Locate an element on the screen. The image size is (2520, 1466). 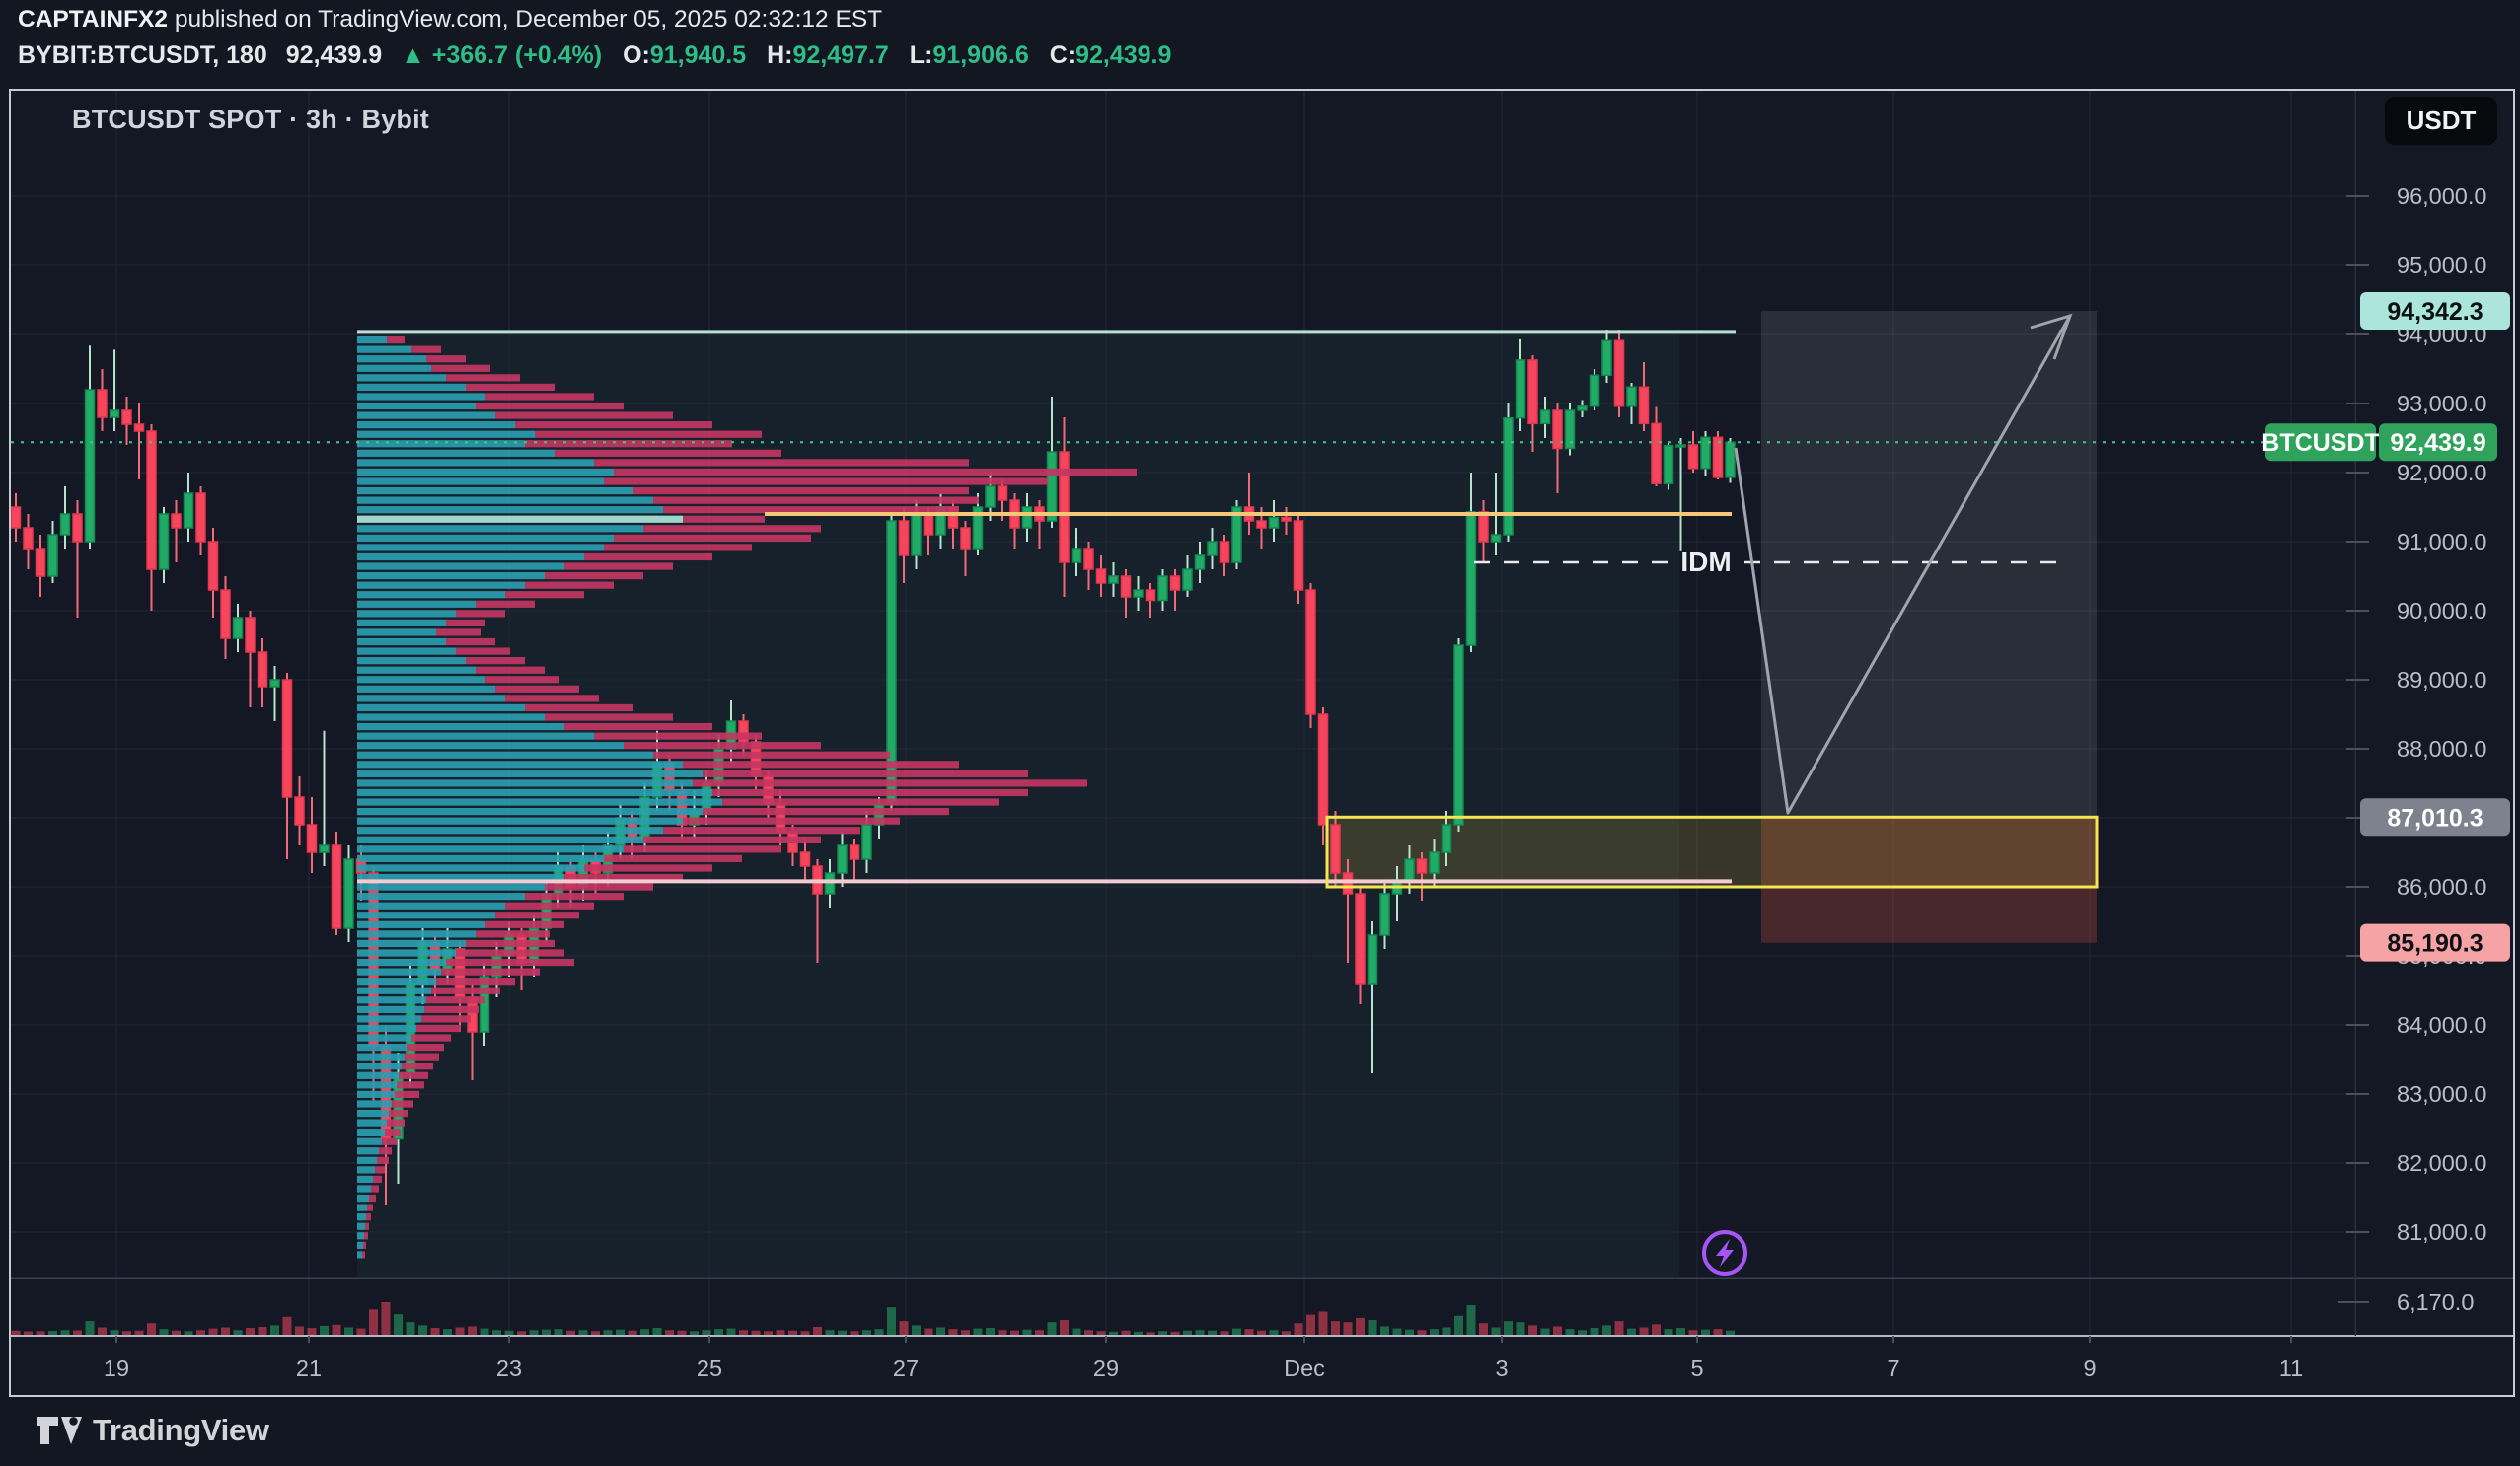
price-tick-label: 88,000.0 is located at coordinates (2441, 749).